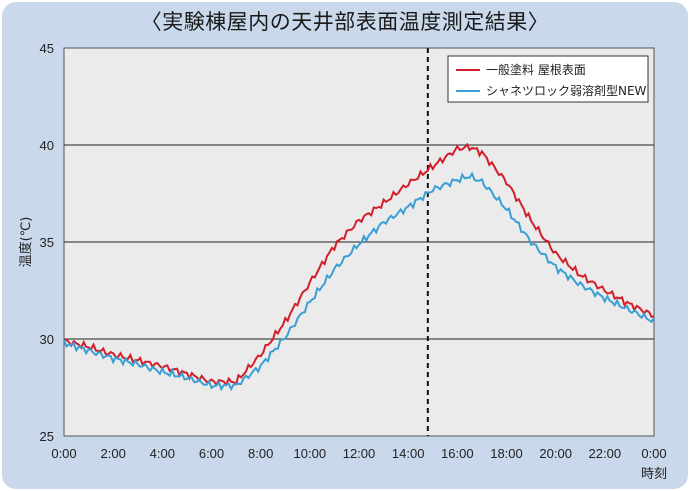 This screenshot has width=690, height=491. I want to click on x-tick-label: 16:00, so click(457, 453).